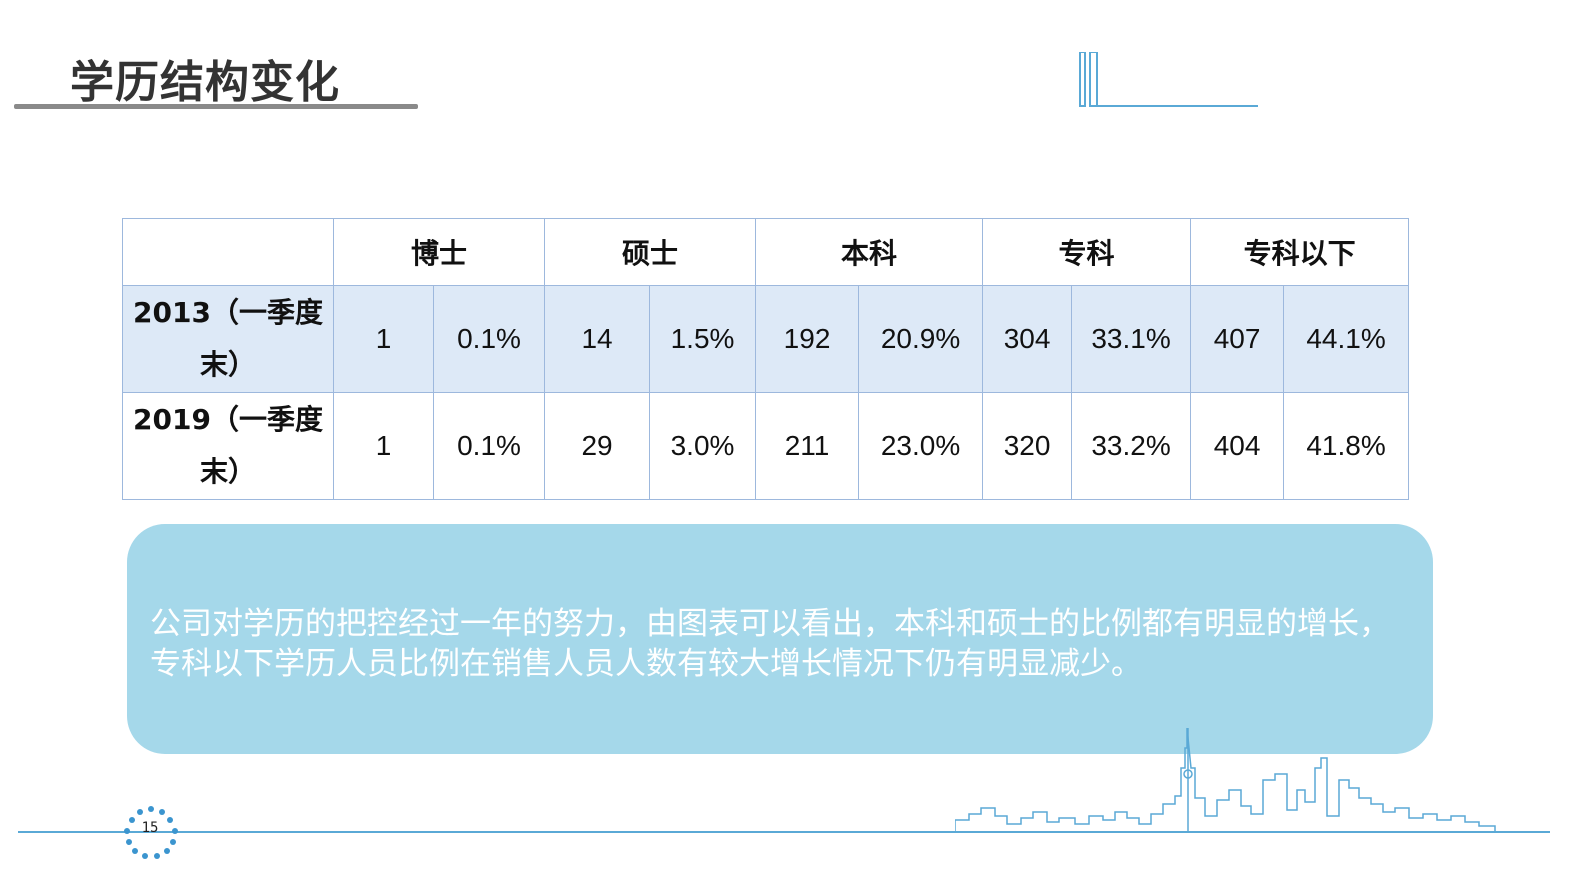 The width and height of the screenshot is (1588, 893). Describe the element at coordinates (1027, 446) in the screenshot. I see `table-cell: 320` at that location.